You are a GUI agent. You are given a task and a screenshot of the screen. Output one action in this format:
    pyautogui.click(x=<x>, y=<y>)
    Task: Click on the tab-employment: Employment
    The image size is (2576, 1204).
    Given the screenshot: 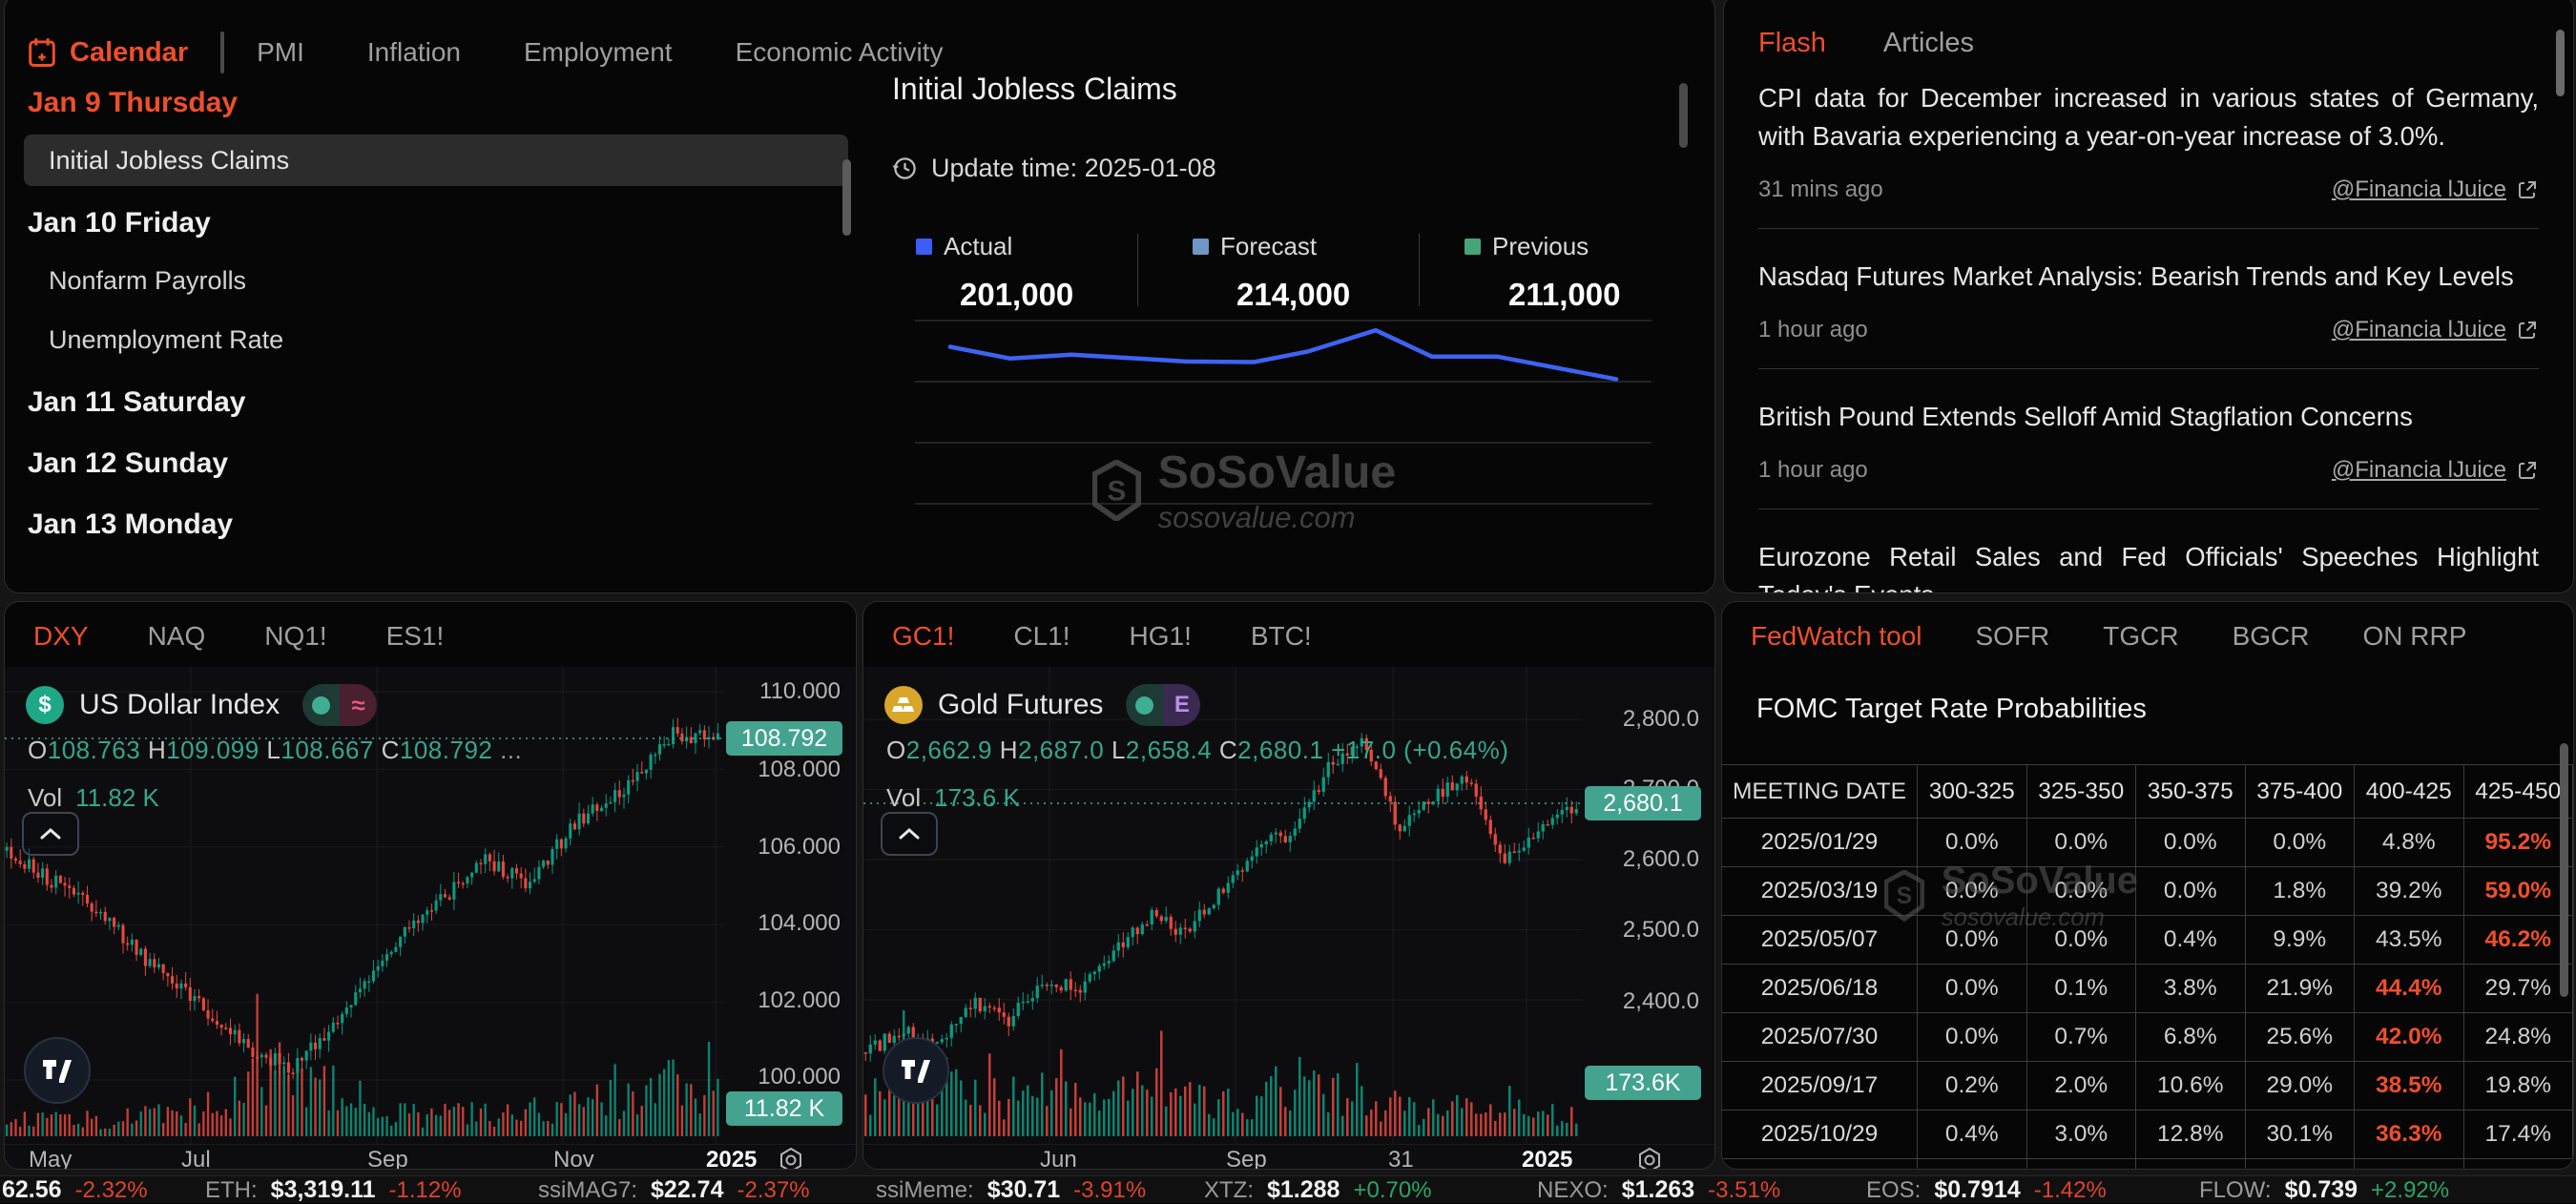 What is the action you would take?
    pyautogui.click(x=598, y=52)
    